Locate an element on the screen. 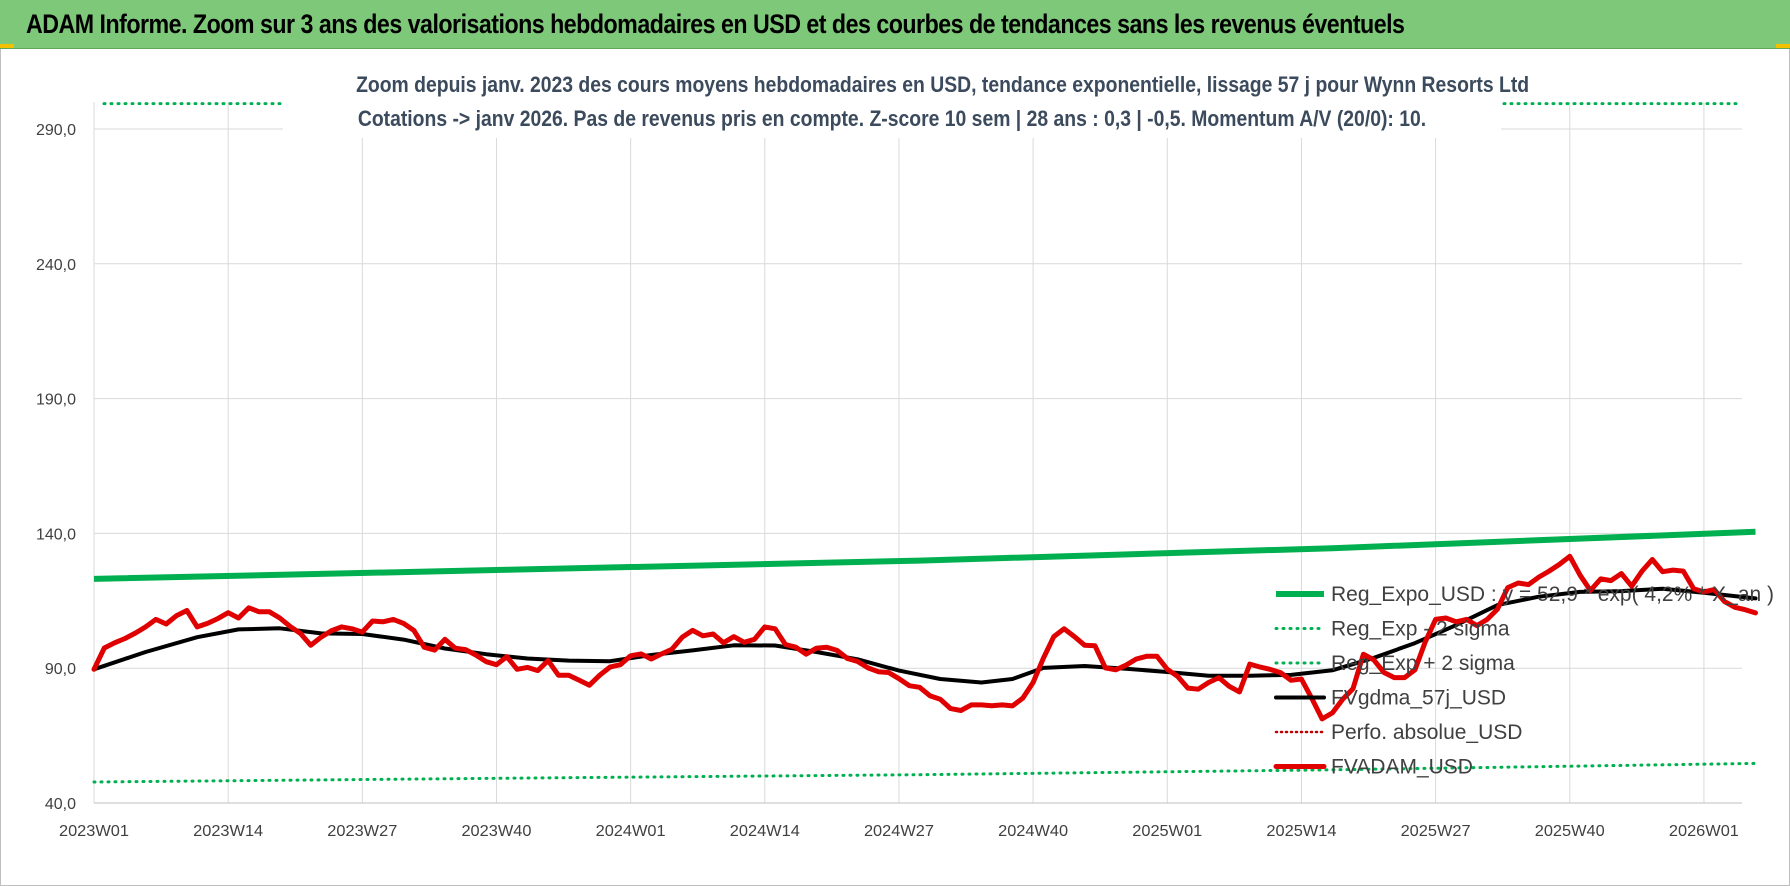 This screenshot has width=1790, height=886. y-tick-label: 40,0 is located at coordinates (60, 804).